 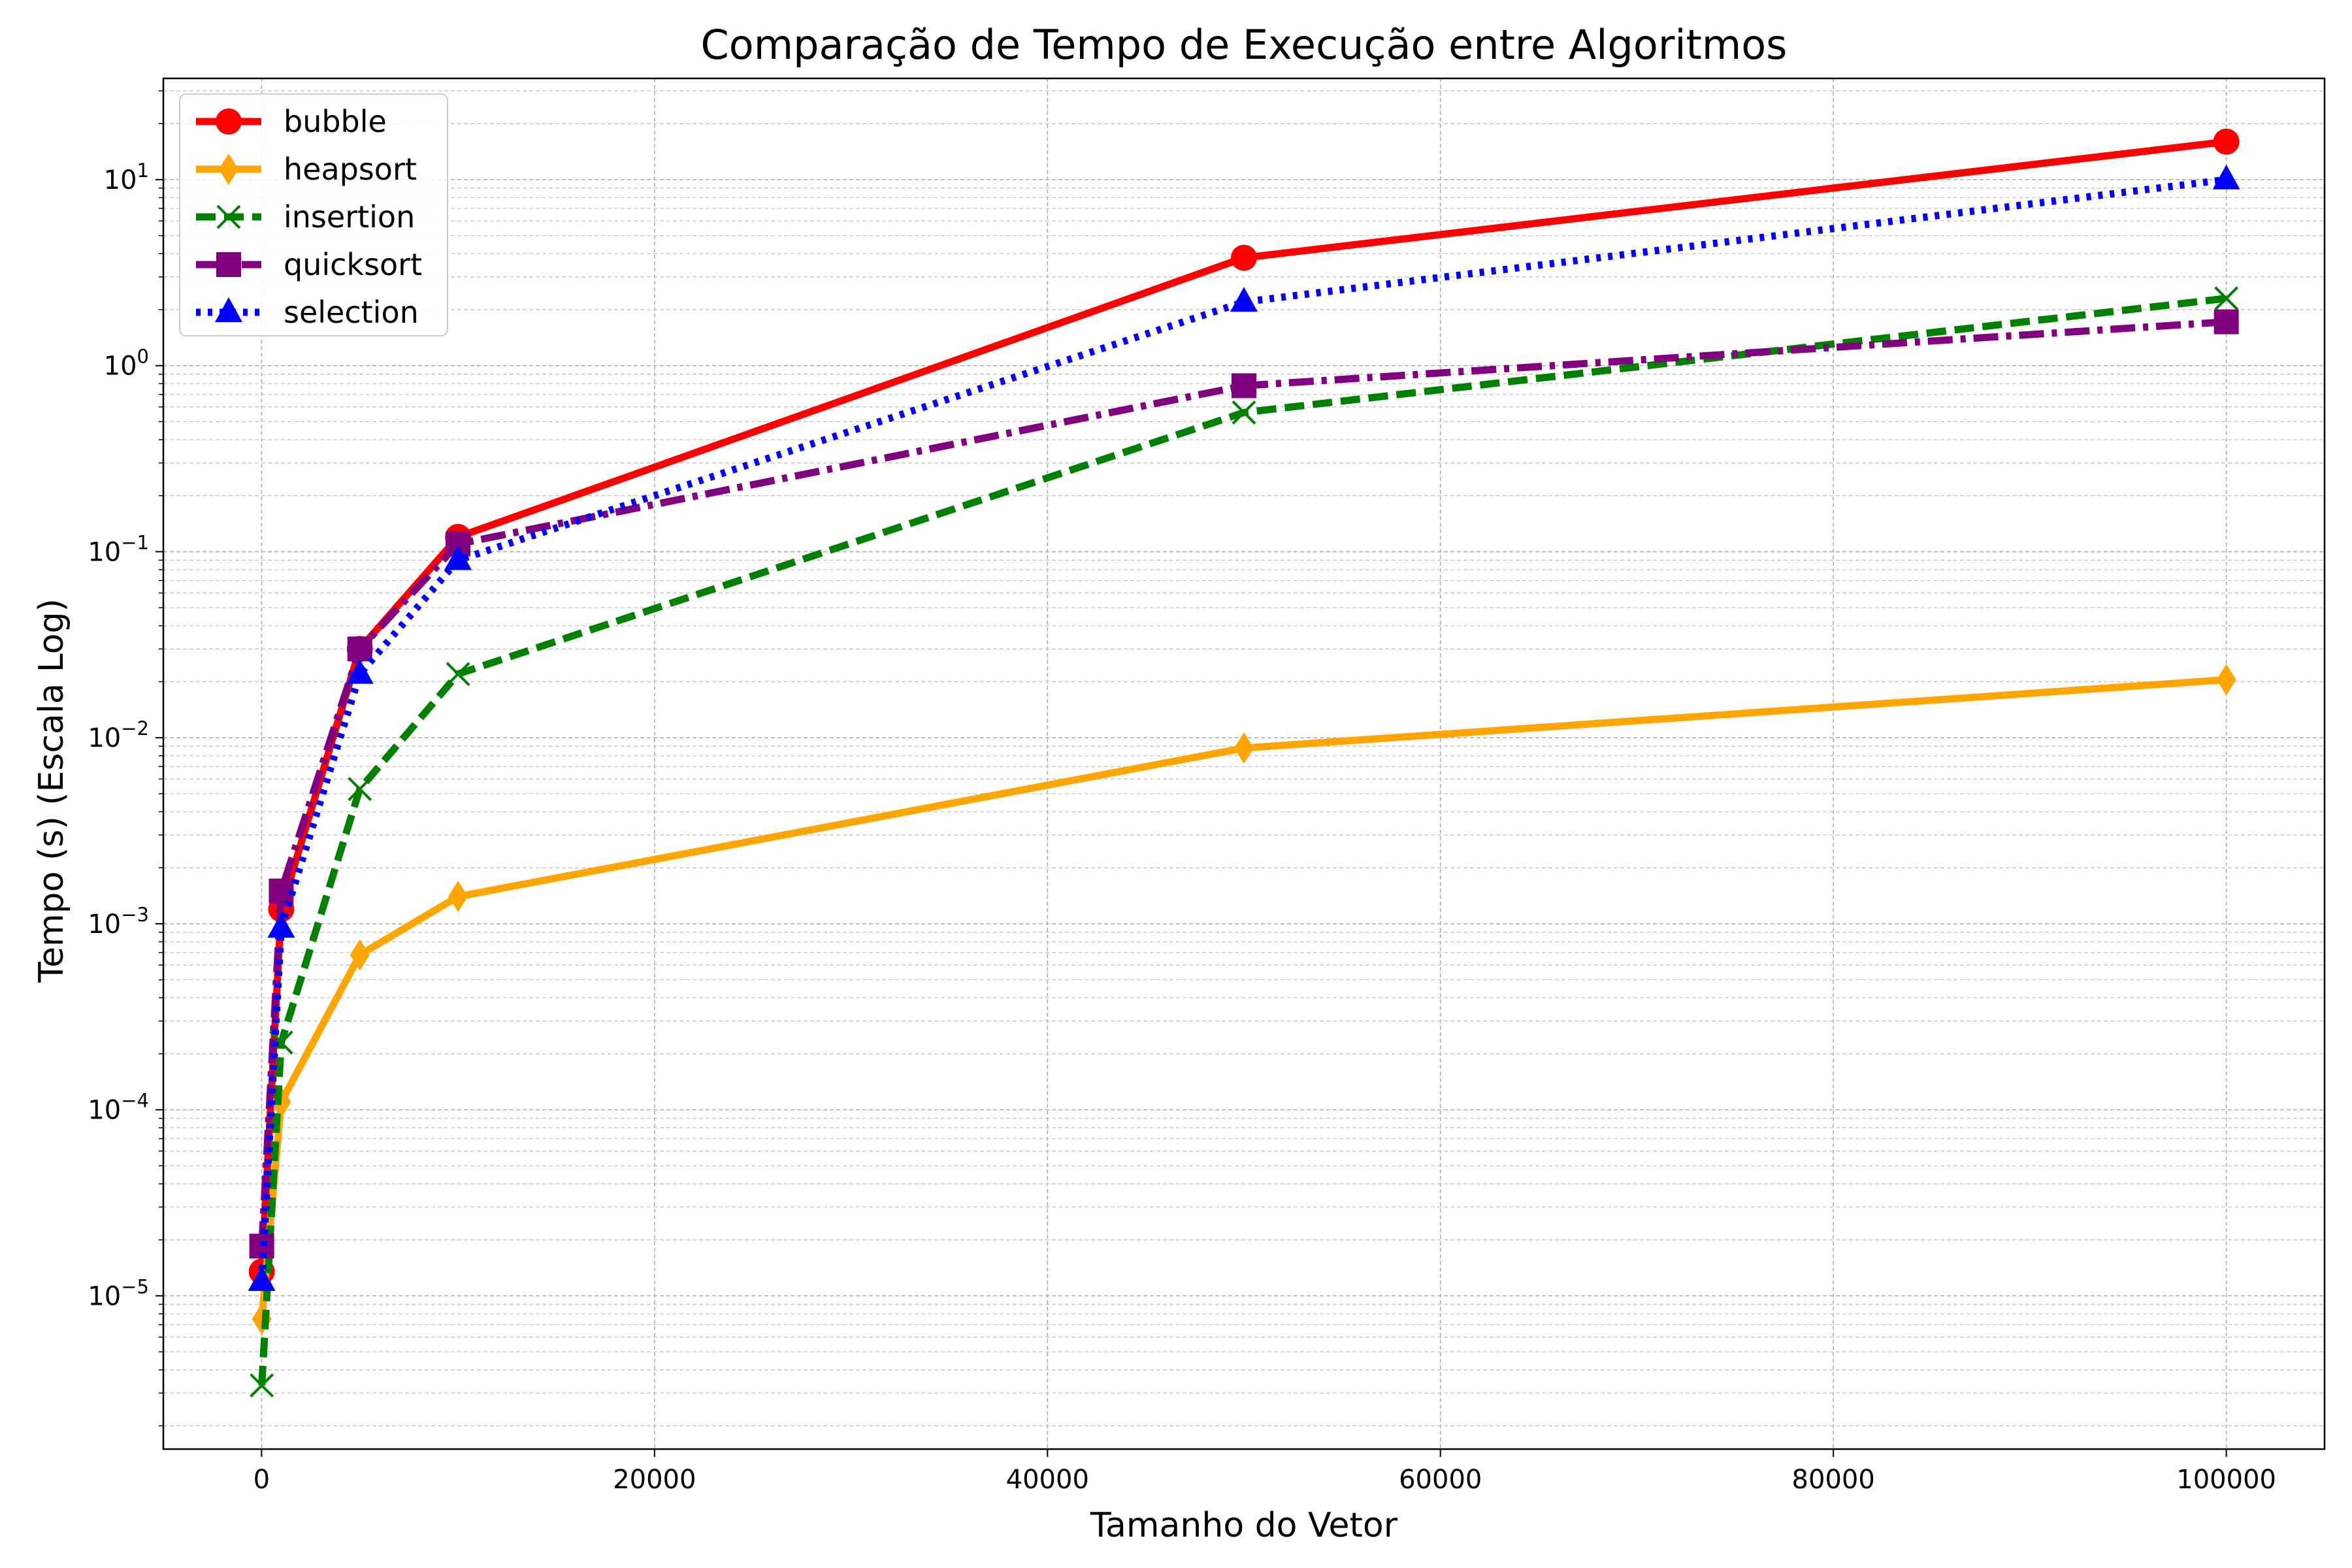 What do you see at coordinates (350, 169) in the screenshot?
I see `legend-label: heapsort` at bounding box center [350, 169].